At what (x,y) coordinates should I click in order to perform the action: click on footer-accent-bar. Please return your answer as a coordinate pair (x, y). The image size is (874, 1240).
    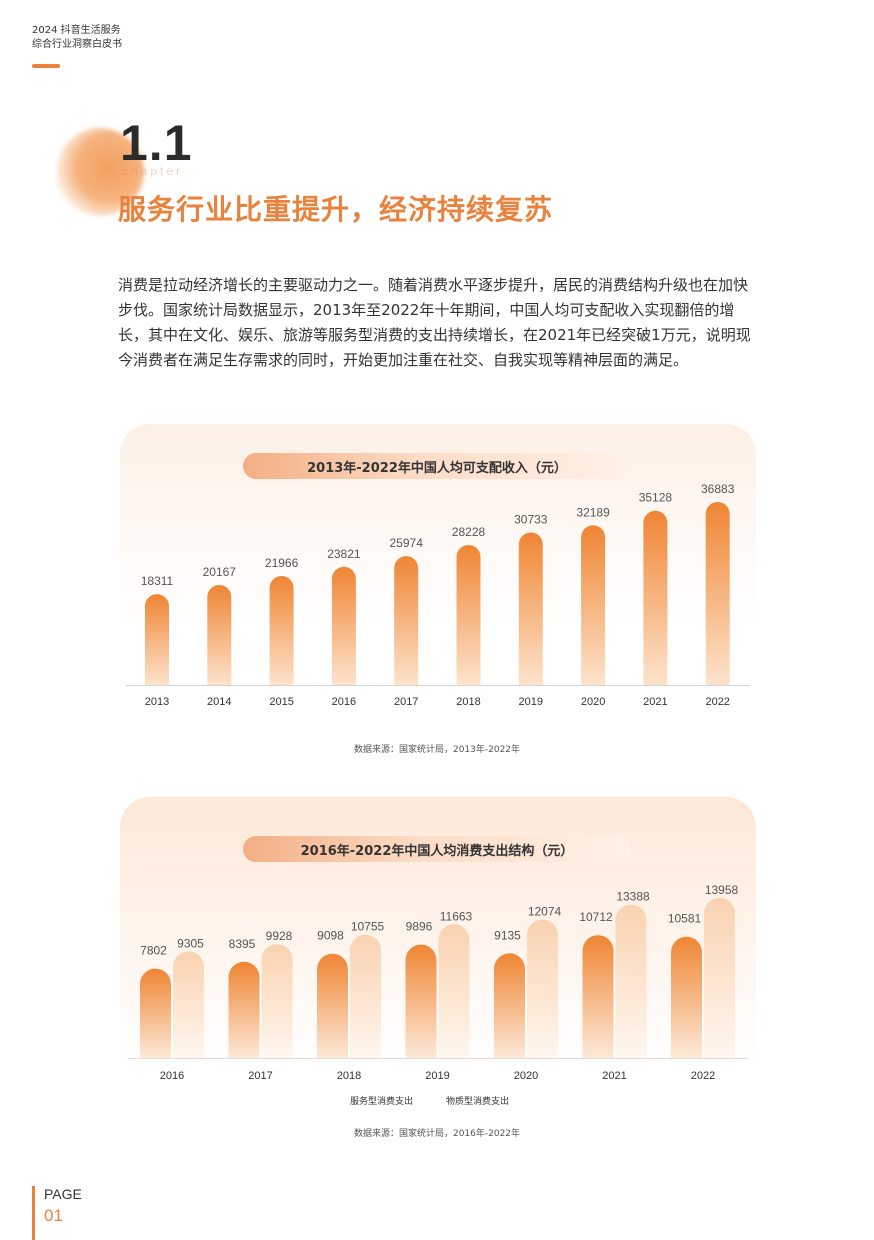
    Looking at the image, I should click on (33, 1213).